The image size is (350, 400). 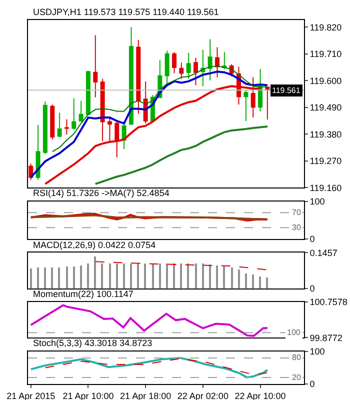 What do you see at coordinates (297, 212) in the screenshot?
I see `ref-line-label: 70` at bounding box center [297, 212].